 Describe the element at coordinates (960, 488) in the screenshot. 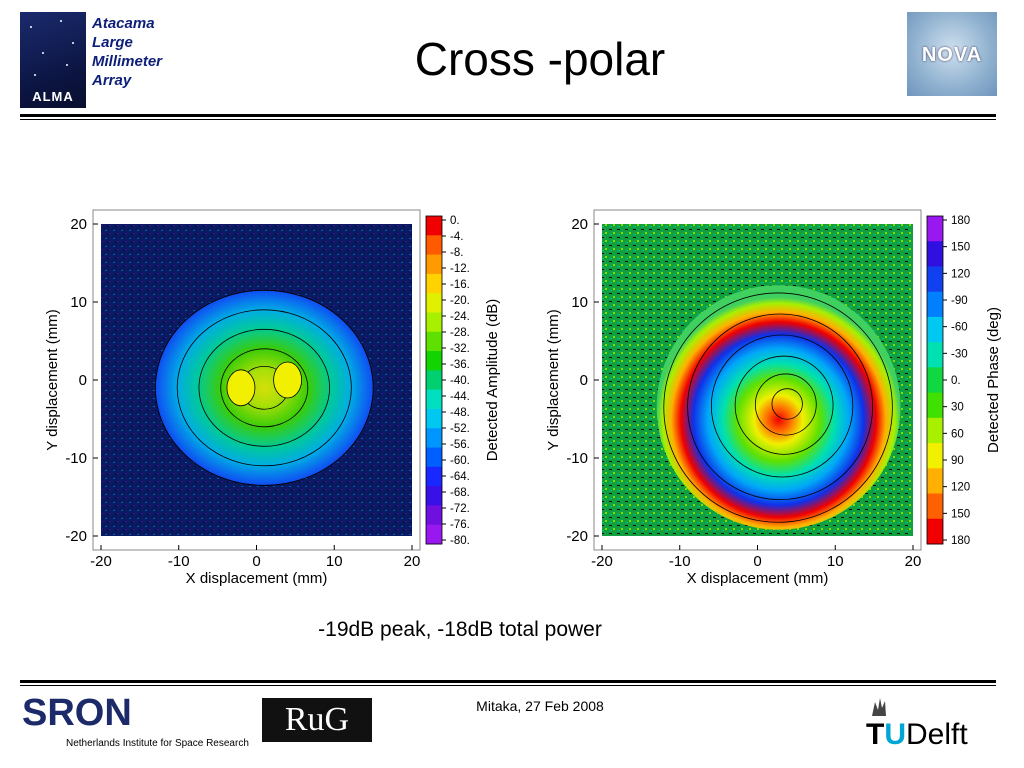

I see `colorbar-tick-label: 120` at that location.